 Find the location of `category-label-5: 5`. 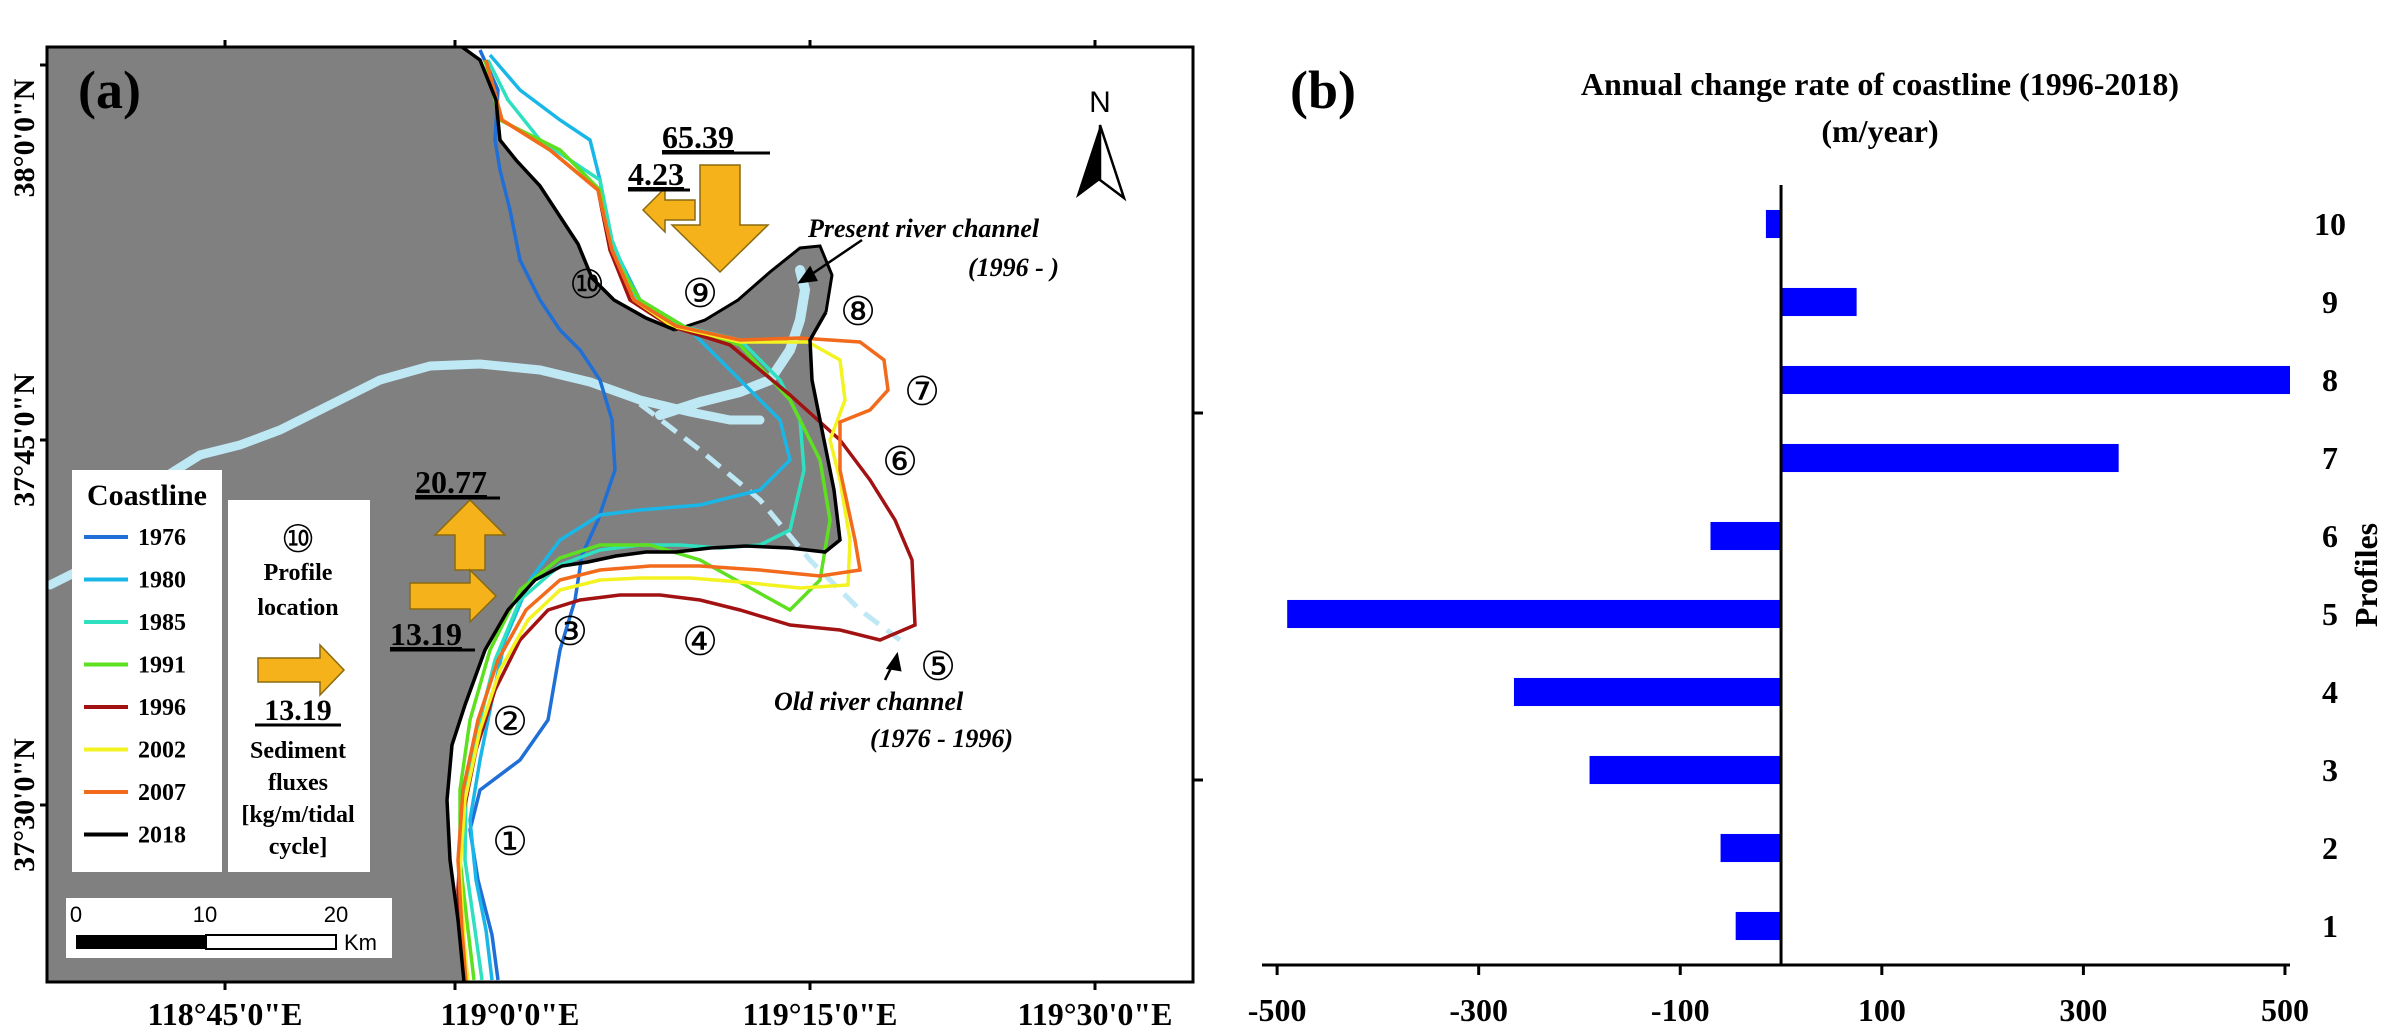

category-label-5: 5 is located at coordinates (2330, 614).